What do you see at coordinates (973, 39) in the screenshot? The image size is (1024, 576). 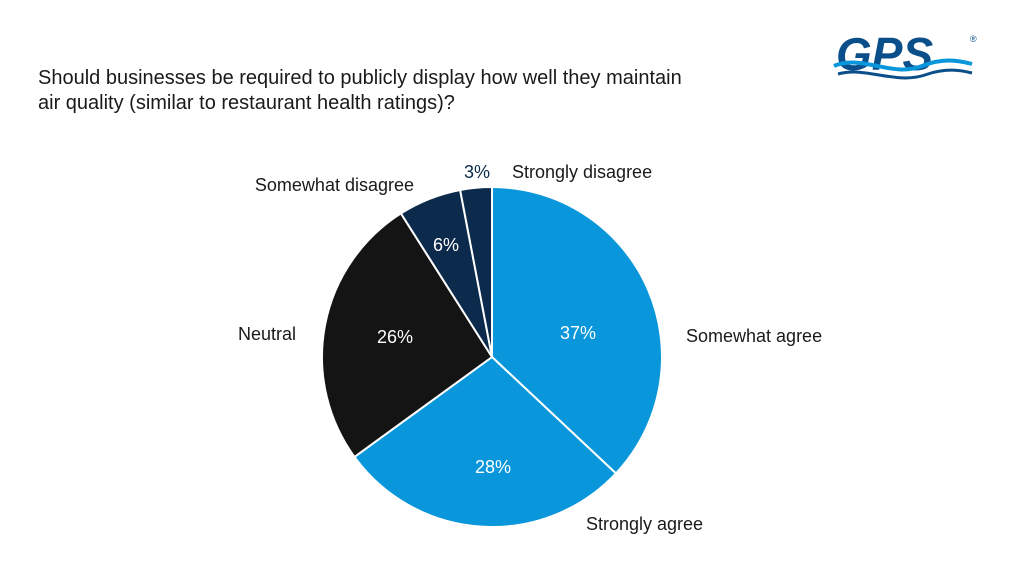 I see `registered-mark: ®` at bounding box center [973, 39].